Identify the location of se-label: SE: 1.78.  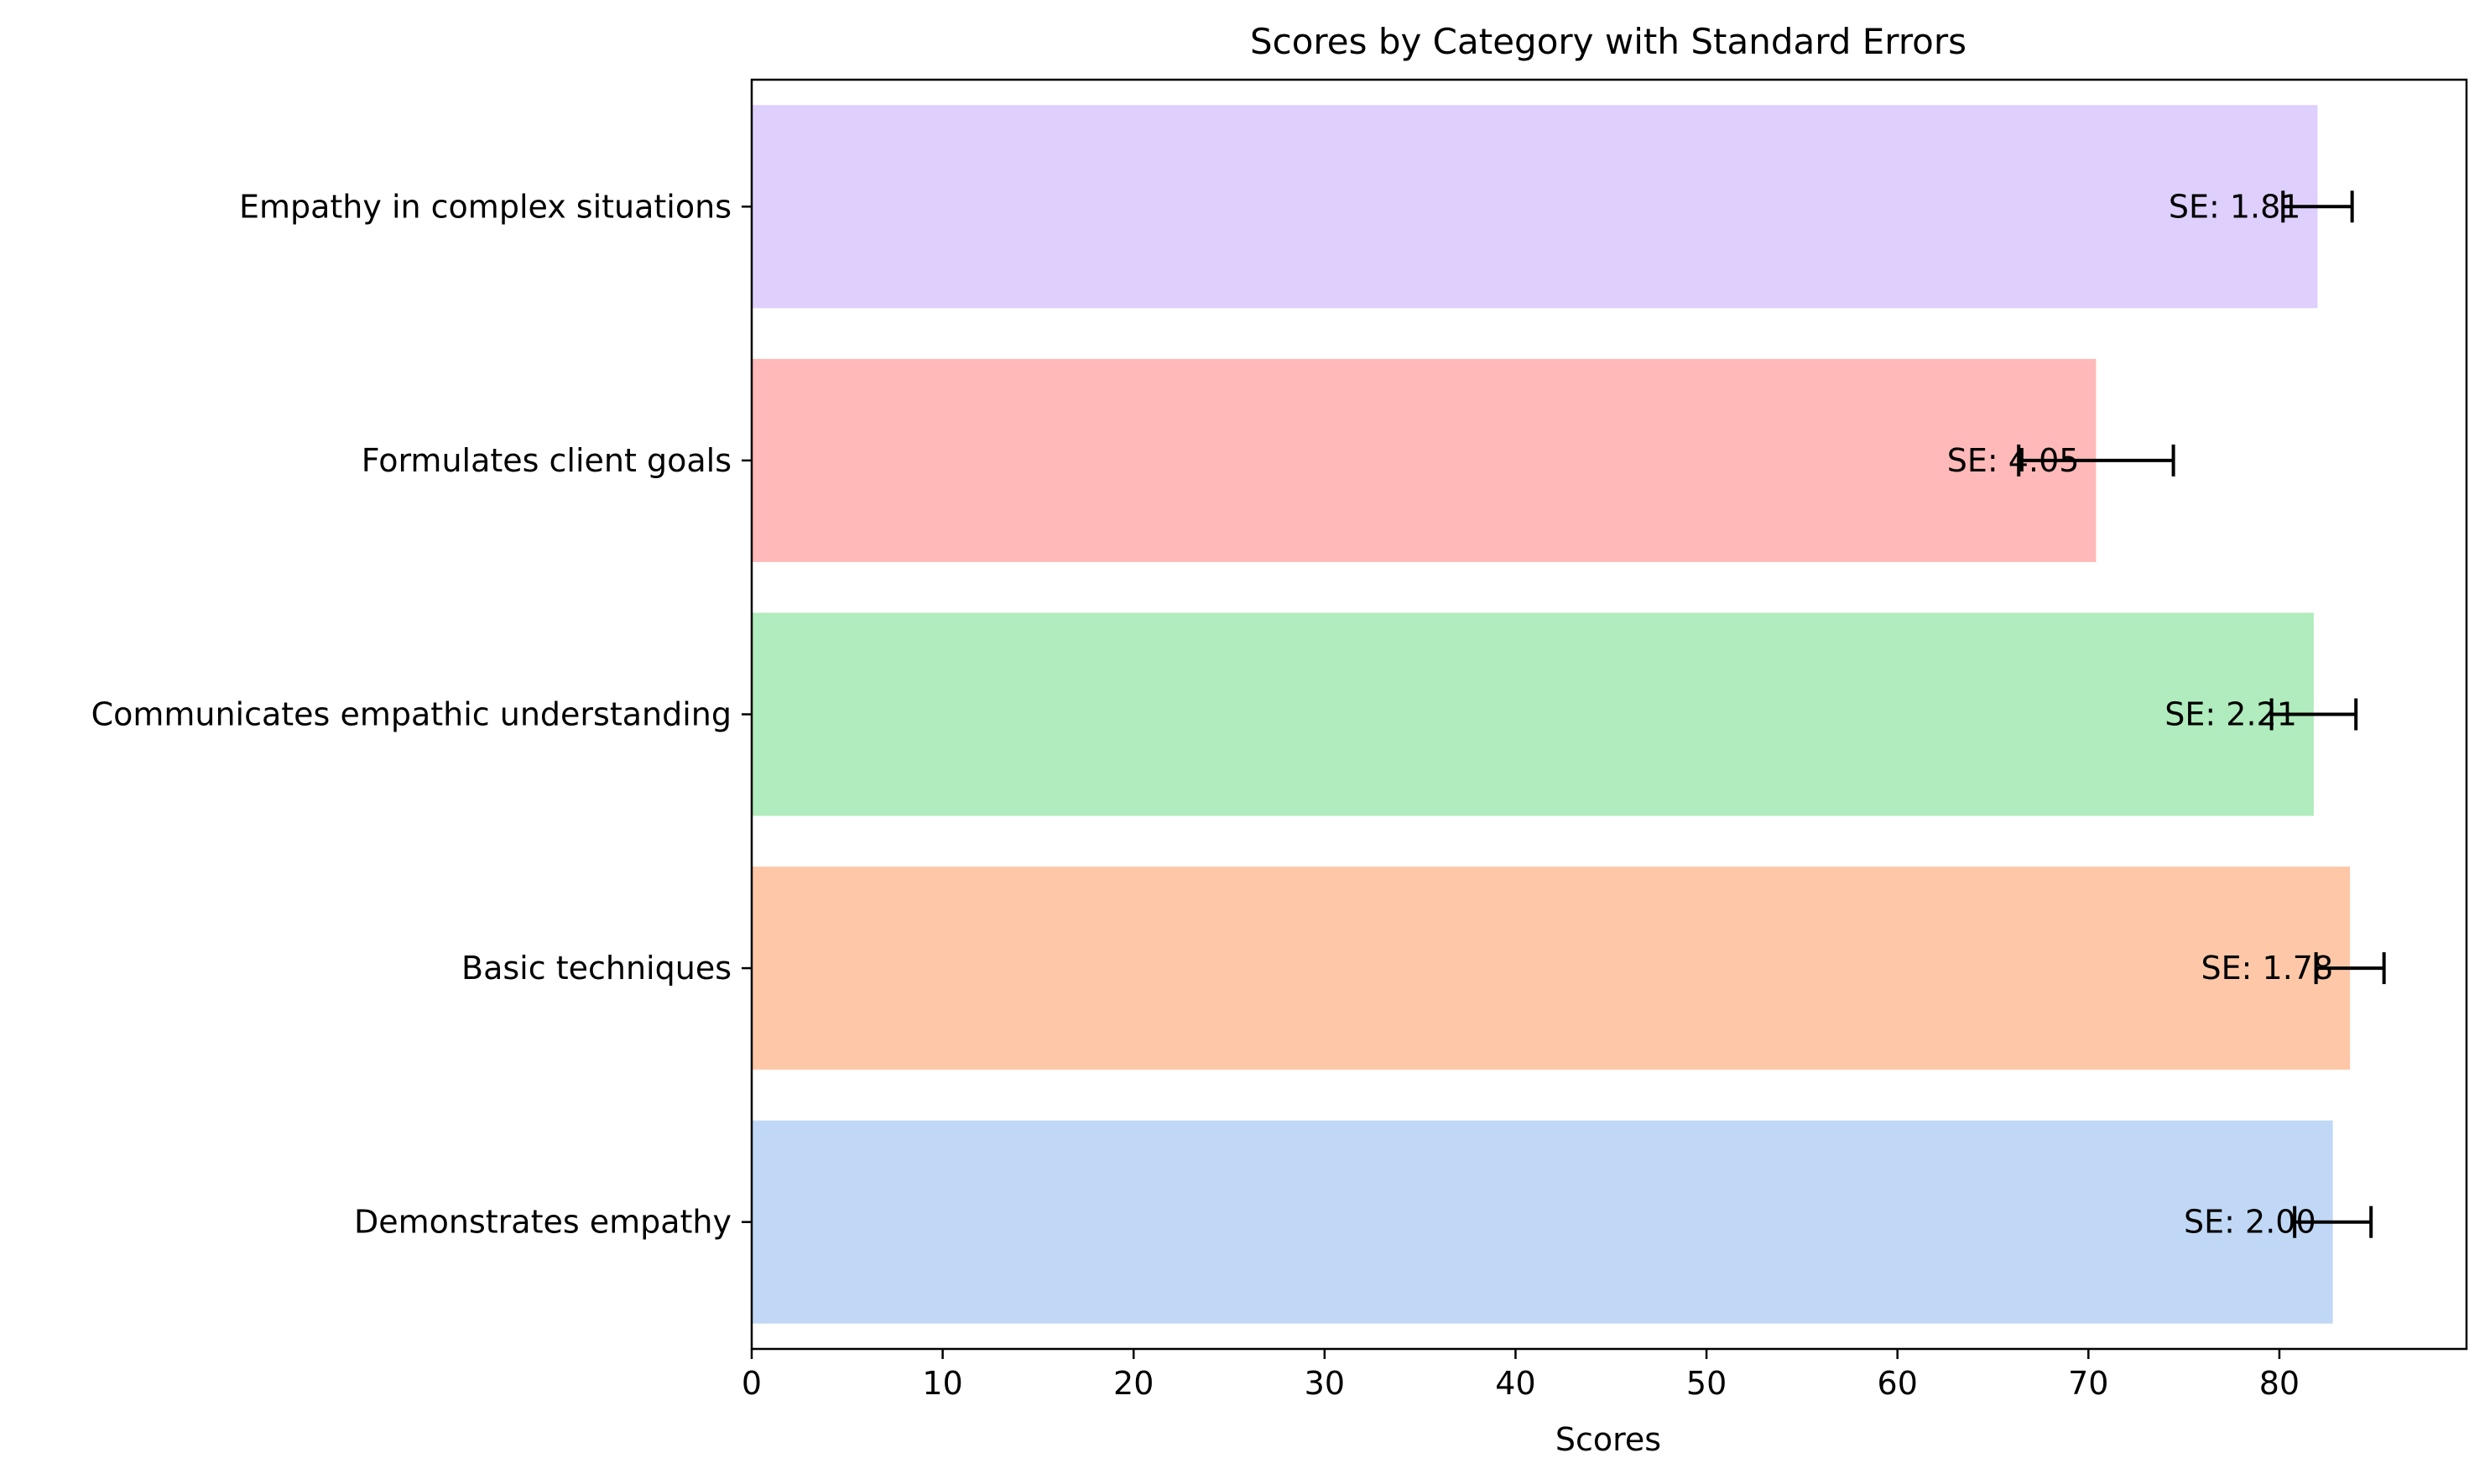
(2268, 968).